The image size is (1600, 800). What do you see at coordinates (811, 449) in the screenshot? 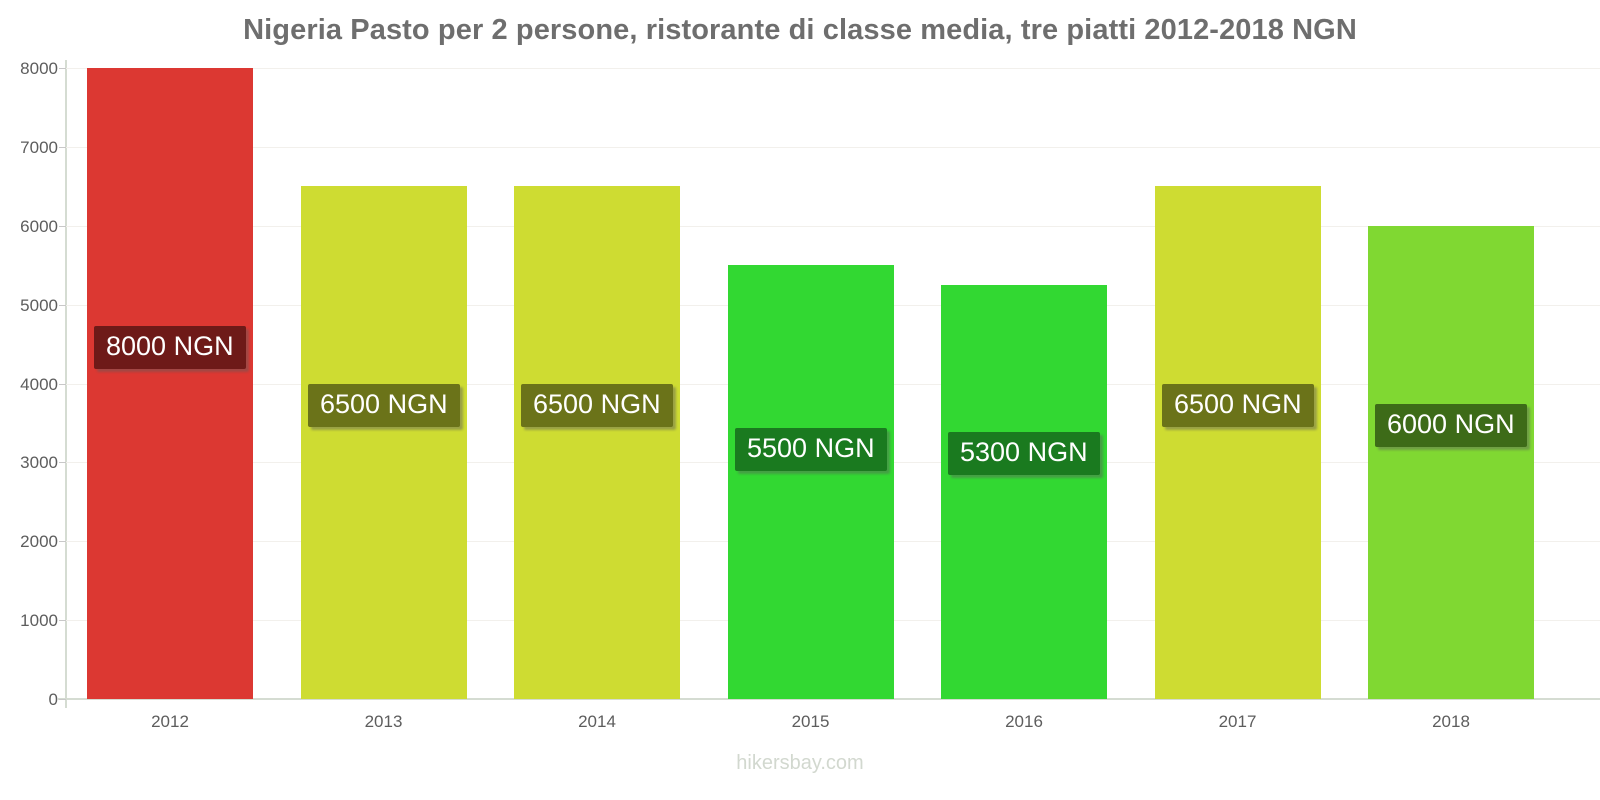
I see `value-label-2015: 5500 NGN` at bounding box center [811, 449].